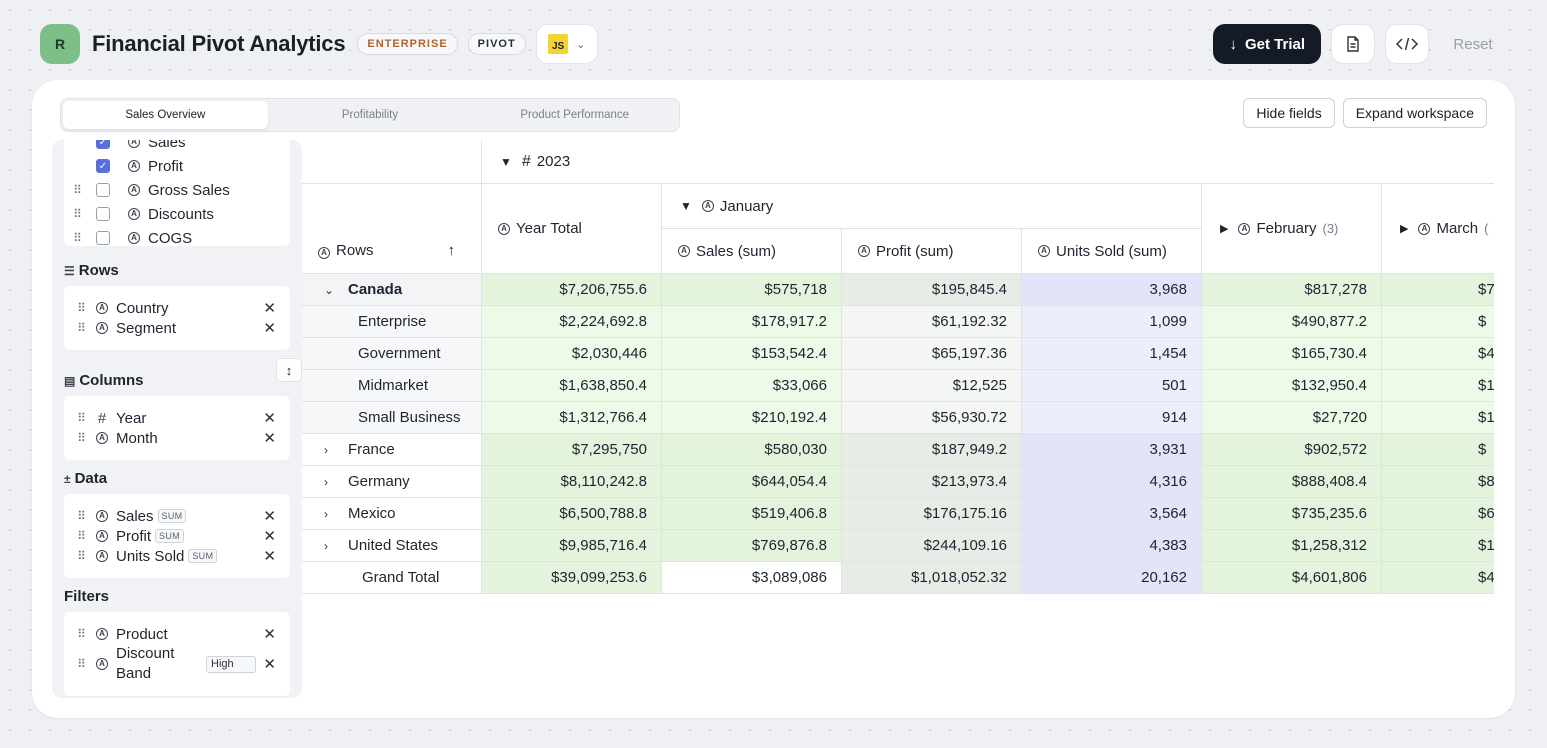 Image resolution: width=1547 pixels, height=748 pixels. What do you see at coordinates (1112, 251) in the screenshot?
I see `measure-header: A Units Sold (sum)` at bounding box center [1112, 251].